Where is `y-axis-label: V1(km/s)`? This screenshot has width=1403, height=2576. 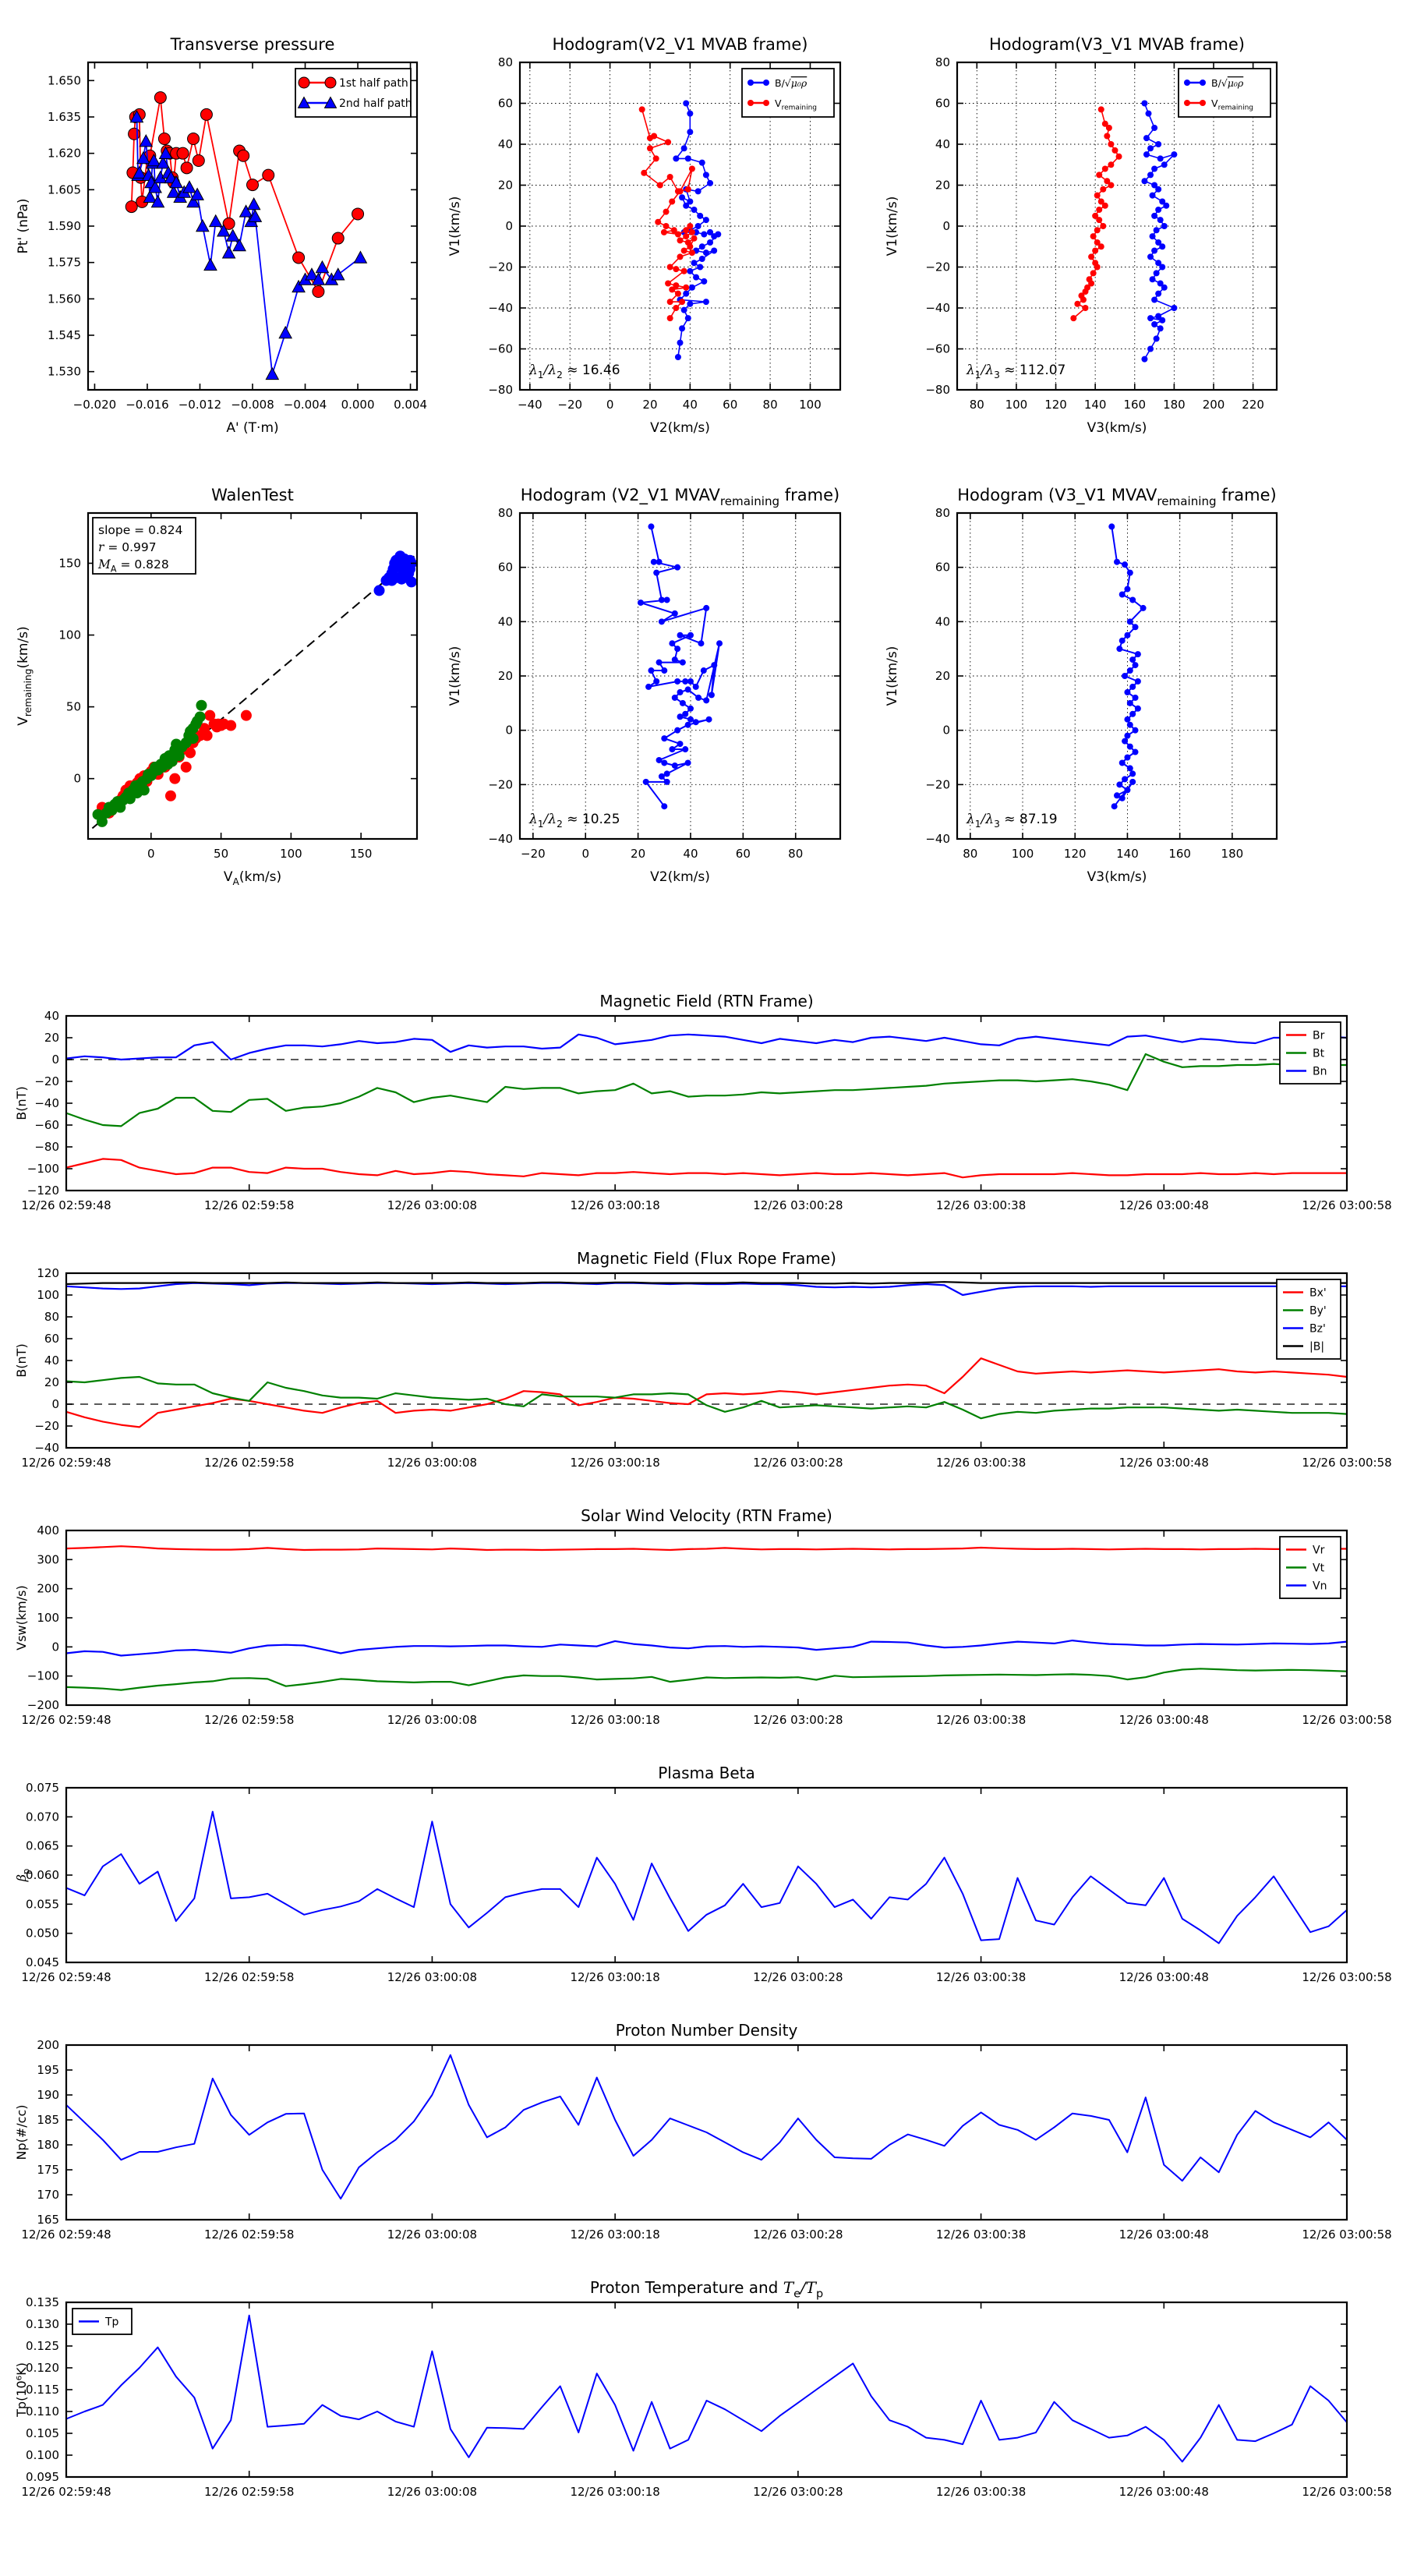
y-axis-label: V1(km/s) is located at coordinates (455, 676).